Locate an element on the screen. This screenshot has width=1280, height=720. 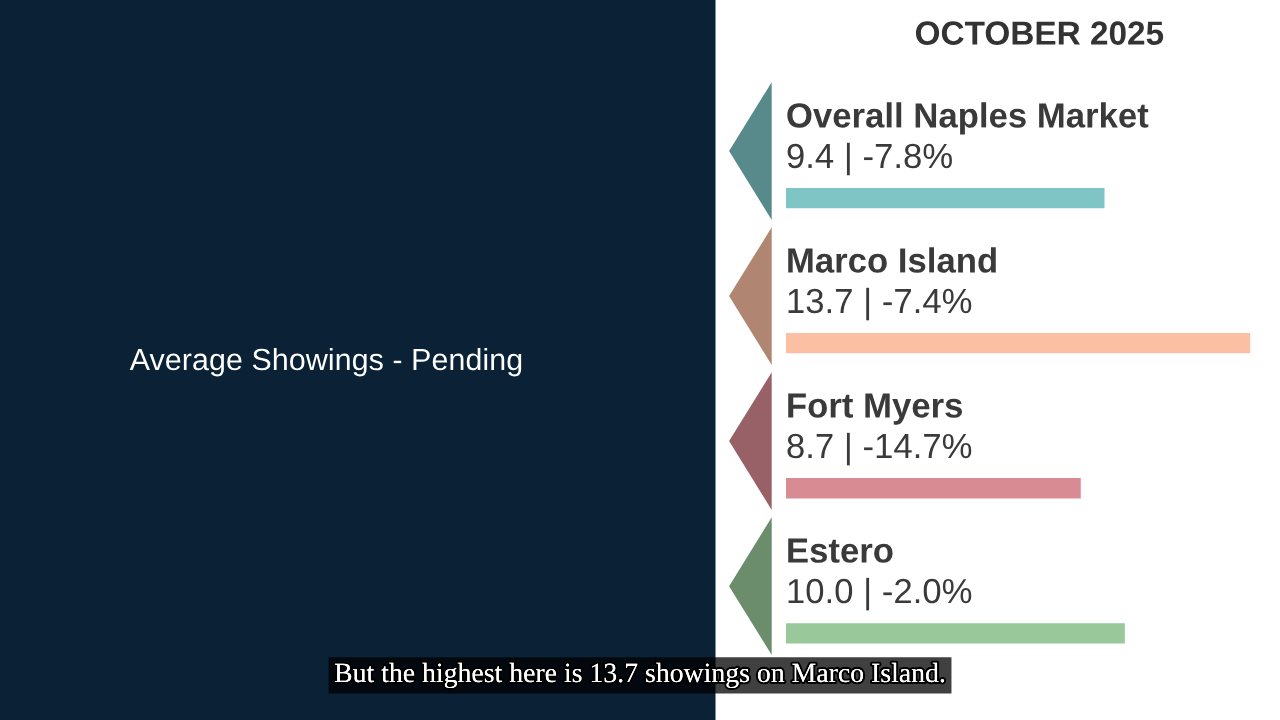
data-label: 13.7 | -7.4% is located at coordinates (880, 304).